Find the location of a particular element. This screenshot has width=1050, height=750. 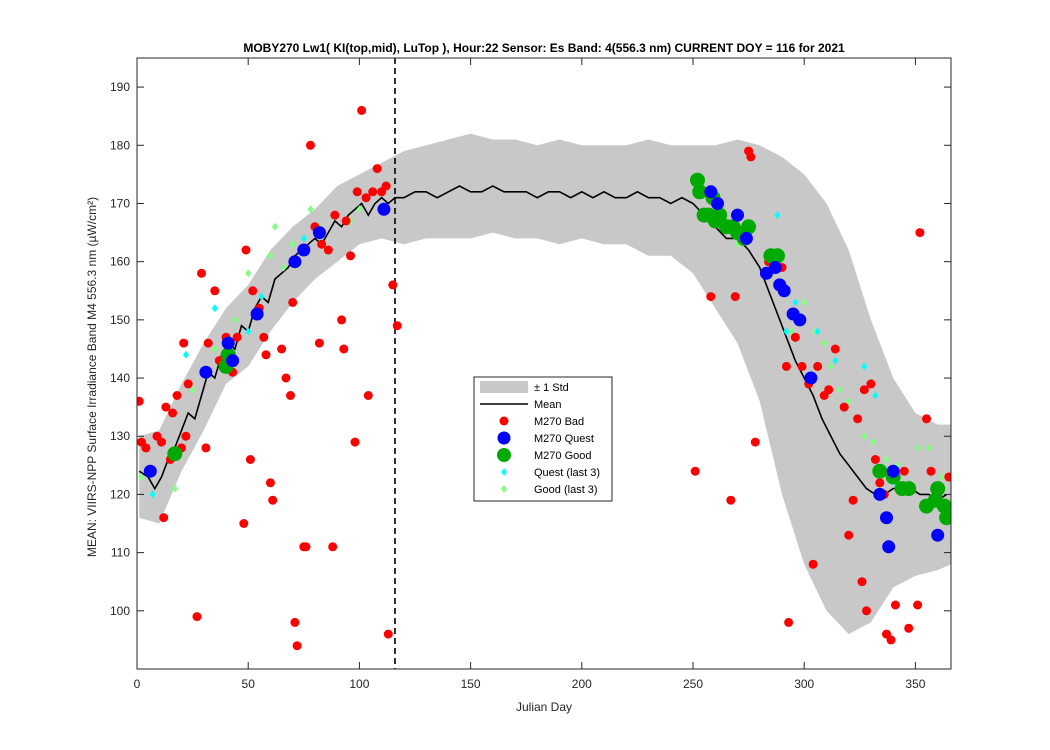

legend-label-quest3: Quest (last 3) is located at coordinates (567, 473).